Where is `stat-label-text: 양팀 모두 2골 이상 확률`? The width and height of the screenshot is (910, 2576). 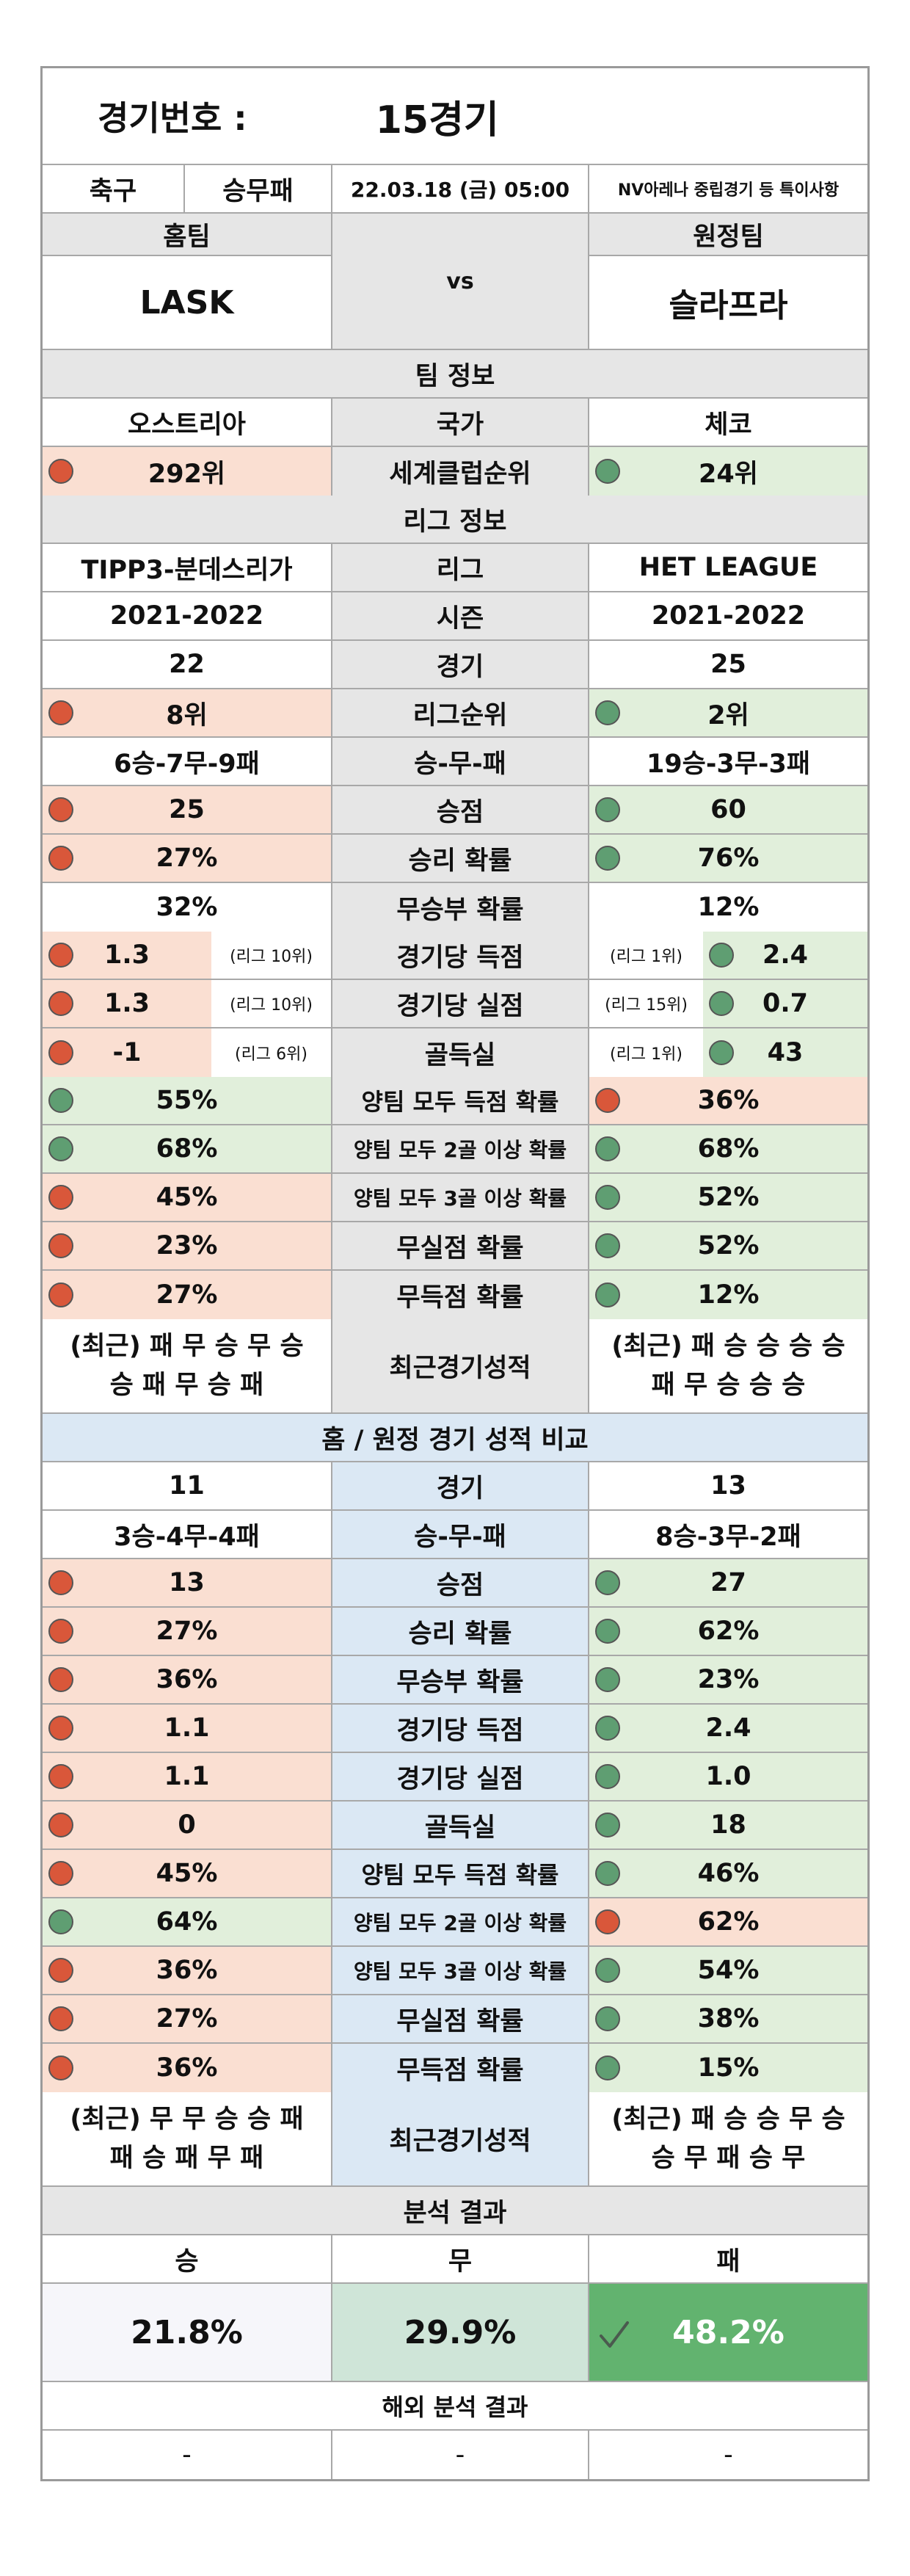 stat-label-text: 양팀 모두 2골 이상 확률 is located at coordinates (460, 1150).